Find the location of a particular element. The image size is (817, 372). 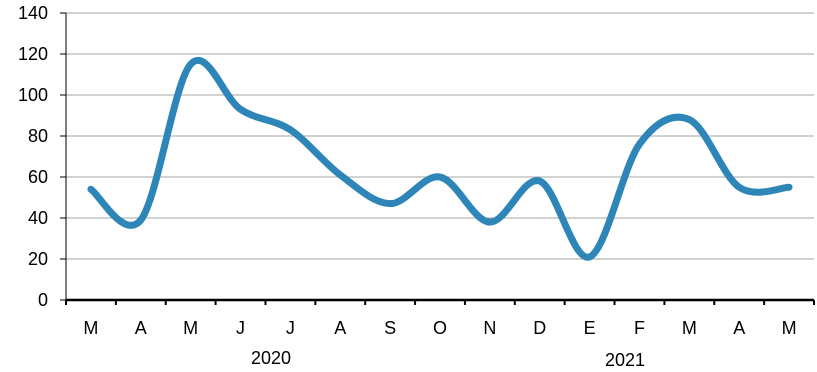

x-tick-label: D is located at coordinates (539, 328).